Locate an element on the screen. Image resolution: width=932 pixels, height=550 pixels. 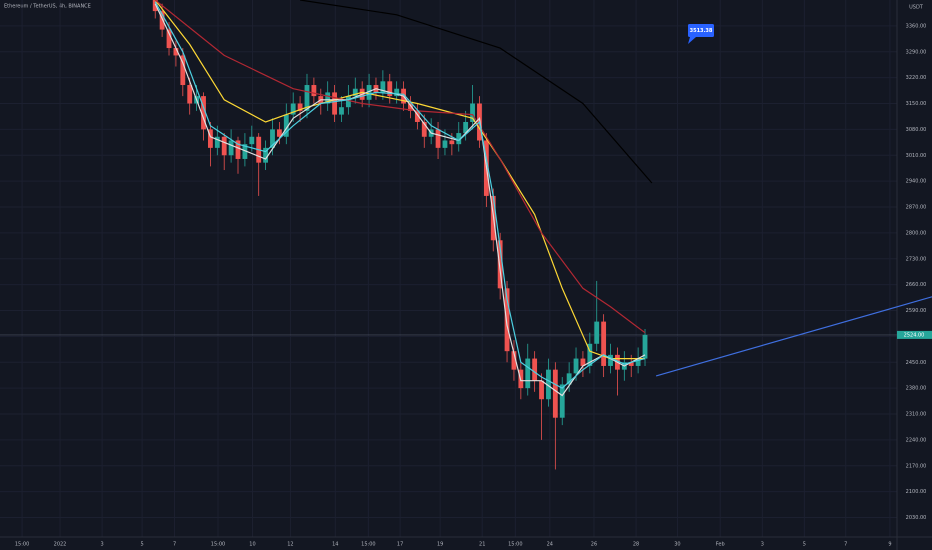
x-tick-label: 28 is located at coordinates (636, 545).